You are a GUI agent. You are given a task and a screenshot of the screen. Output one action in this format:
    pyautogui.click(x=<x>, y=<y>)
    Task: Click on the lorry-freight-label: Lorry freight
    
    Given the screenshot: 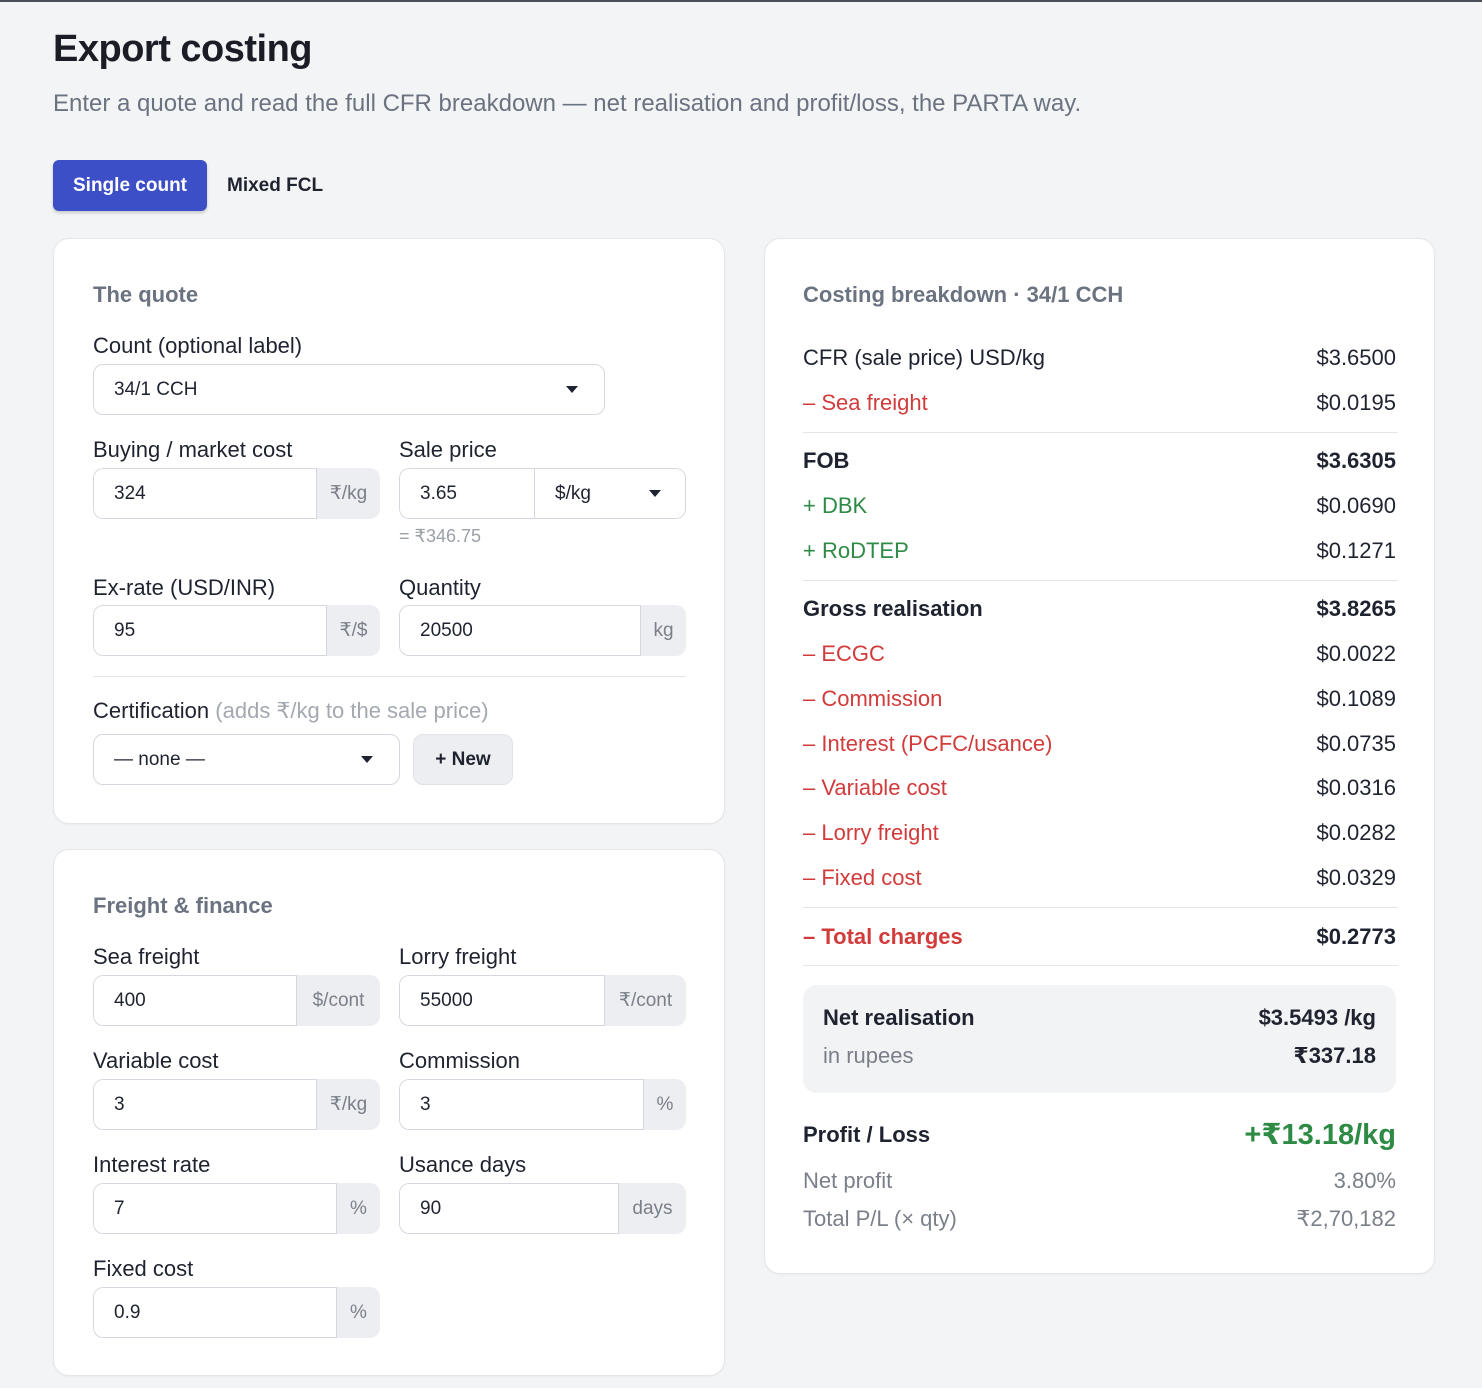 What is the action you would take?
    pyautogui.click(x=458, y=956)
    